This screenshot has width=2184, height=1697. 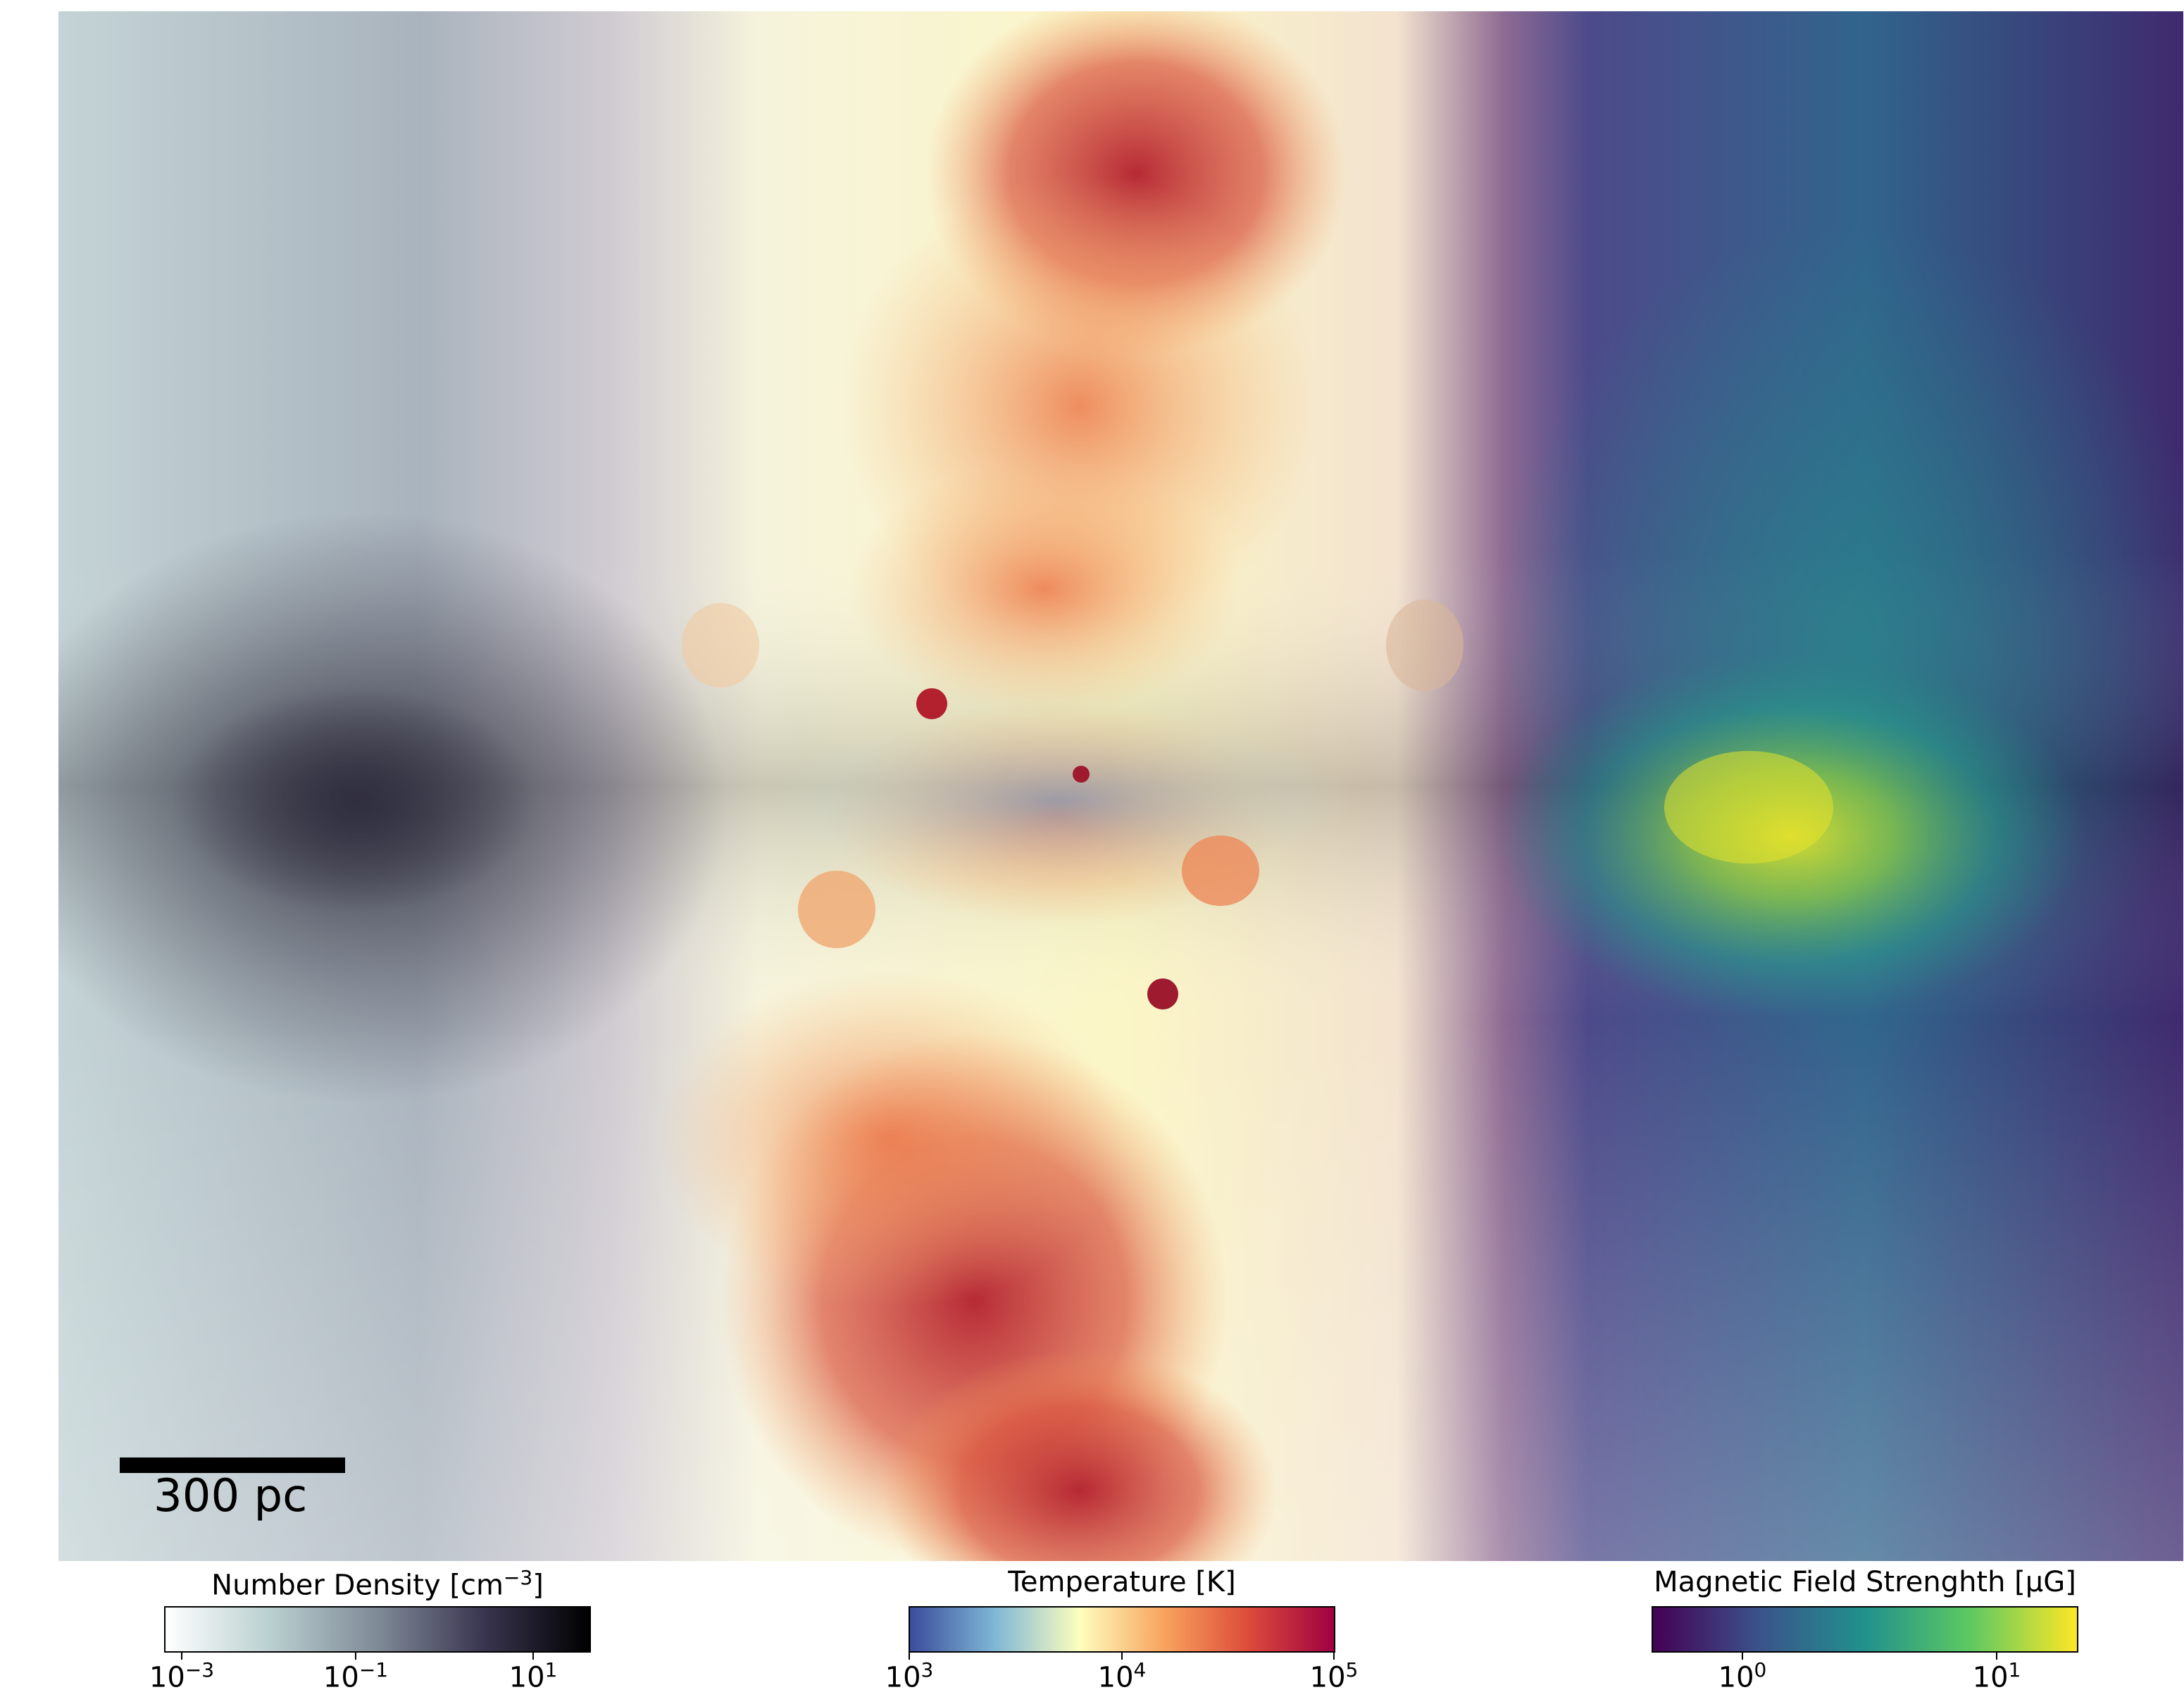 I want to click on tick-label-density-2: 10⁻¹, so click(x=356, y=1676).